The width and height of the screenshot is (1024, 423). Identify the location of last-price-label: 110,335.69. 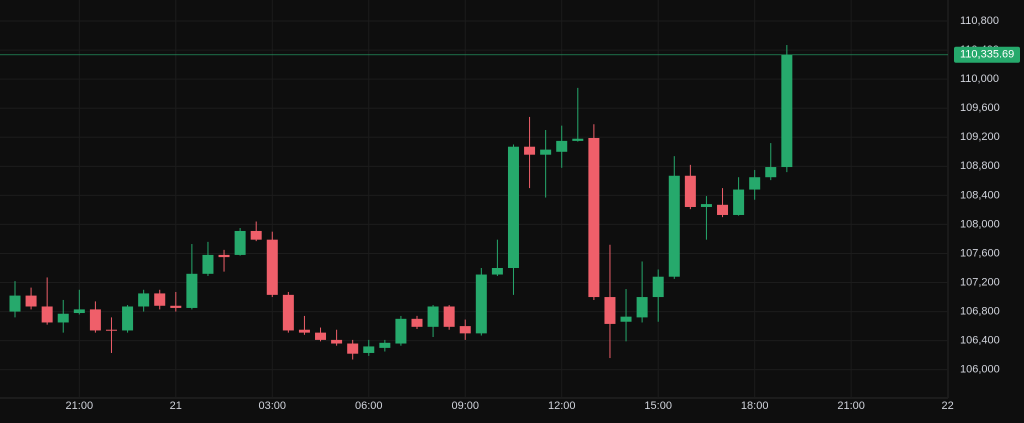
(987, 55).